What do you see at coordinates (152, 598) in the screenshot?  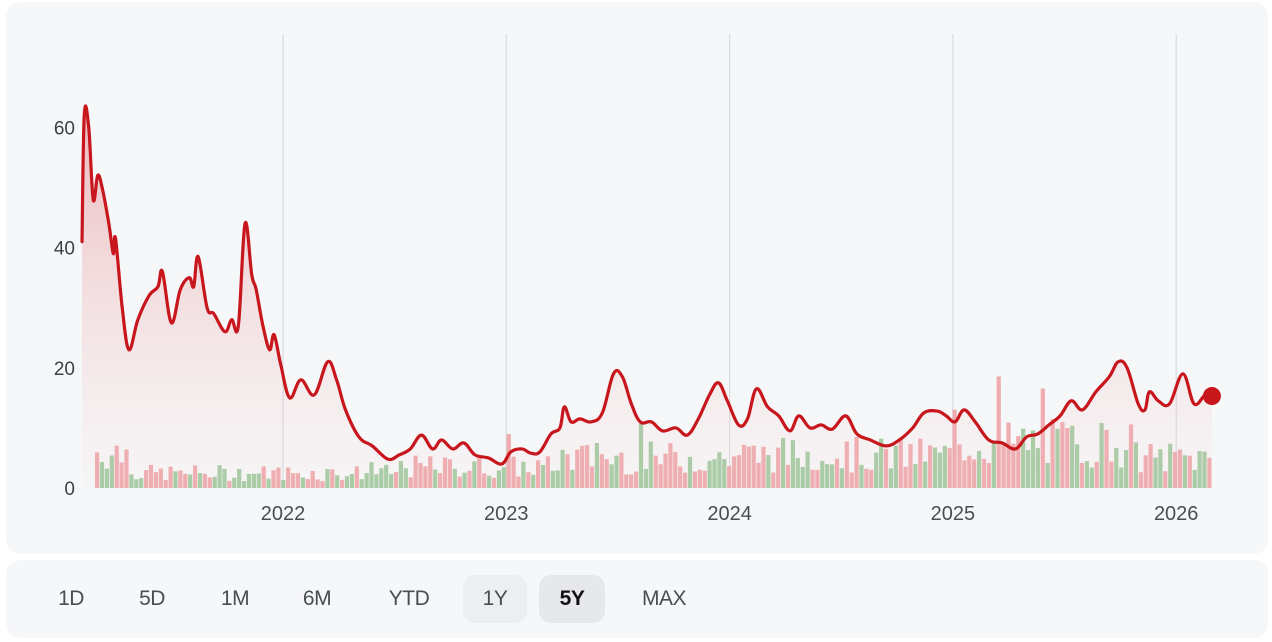 I see `range-button-5d: 5D` at bounding box center [152, 598].